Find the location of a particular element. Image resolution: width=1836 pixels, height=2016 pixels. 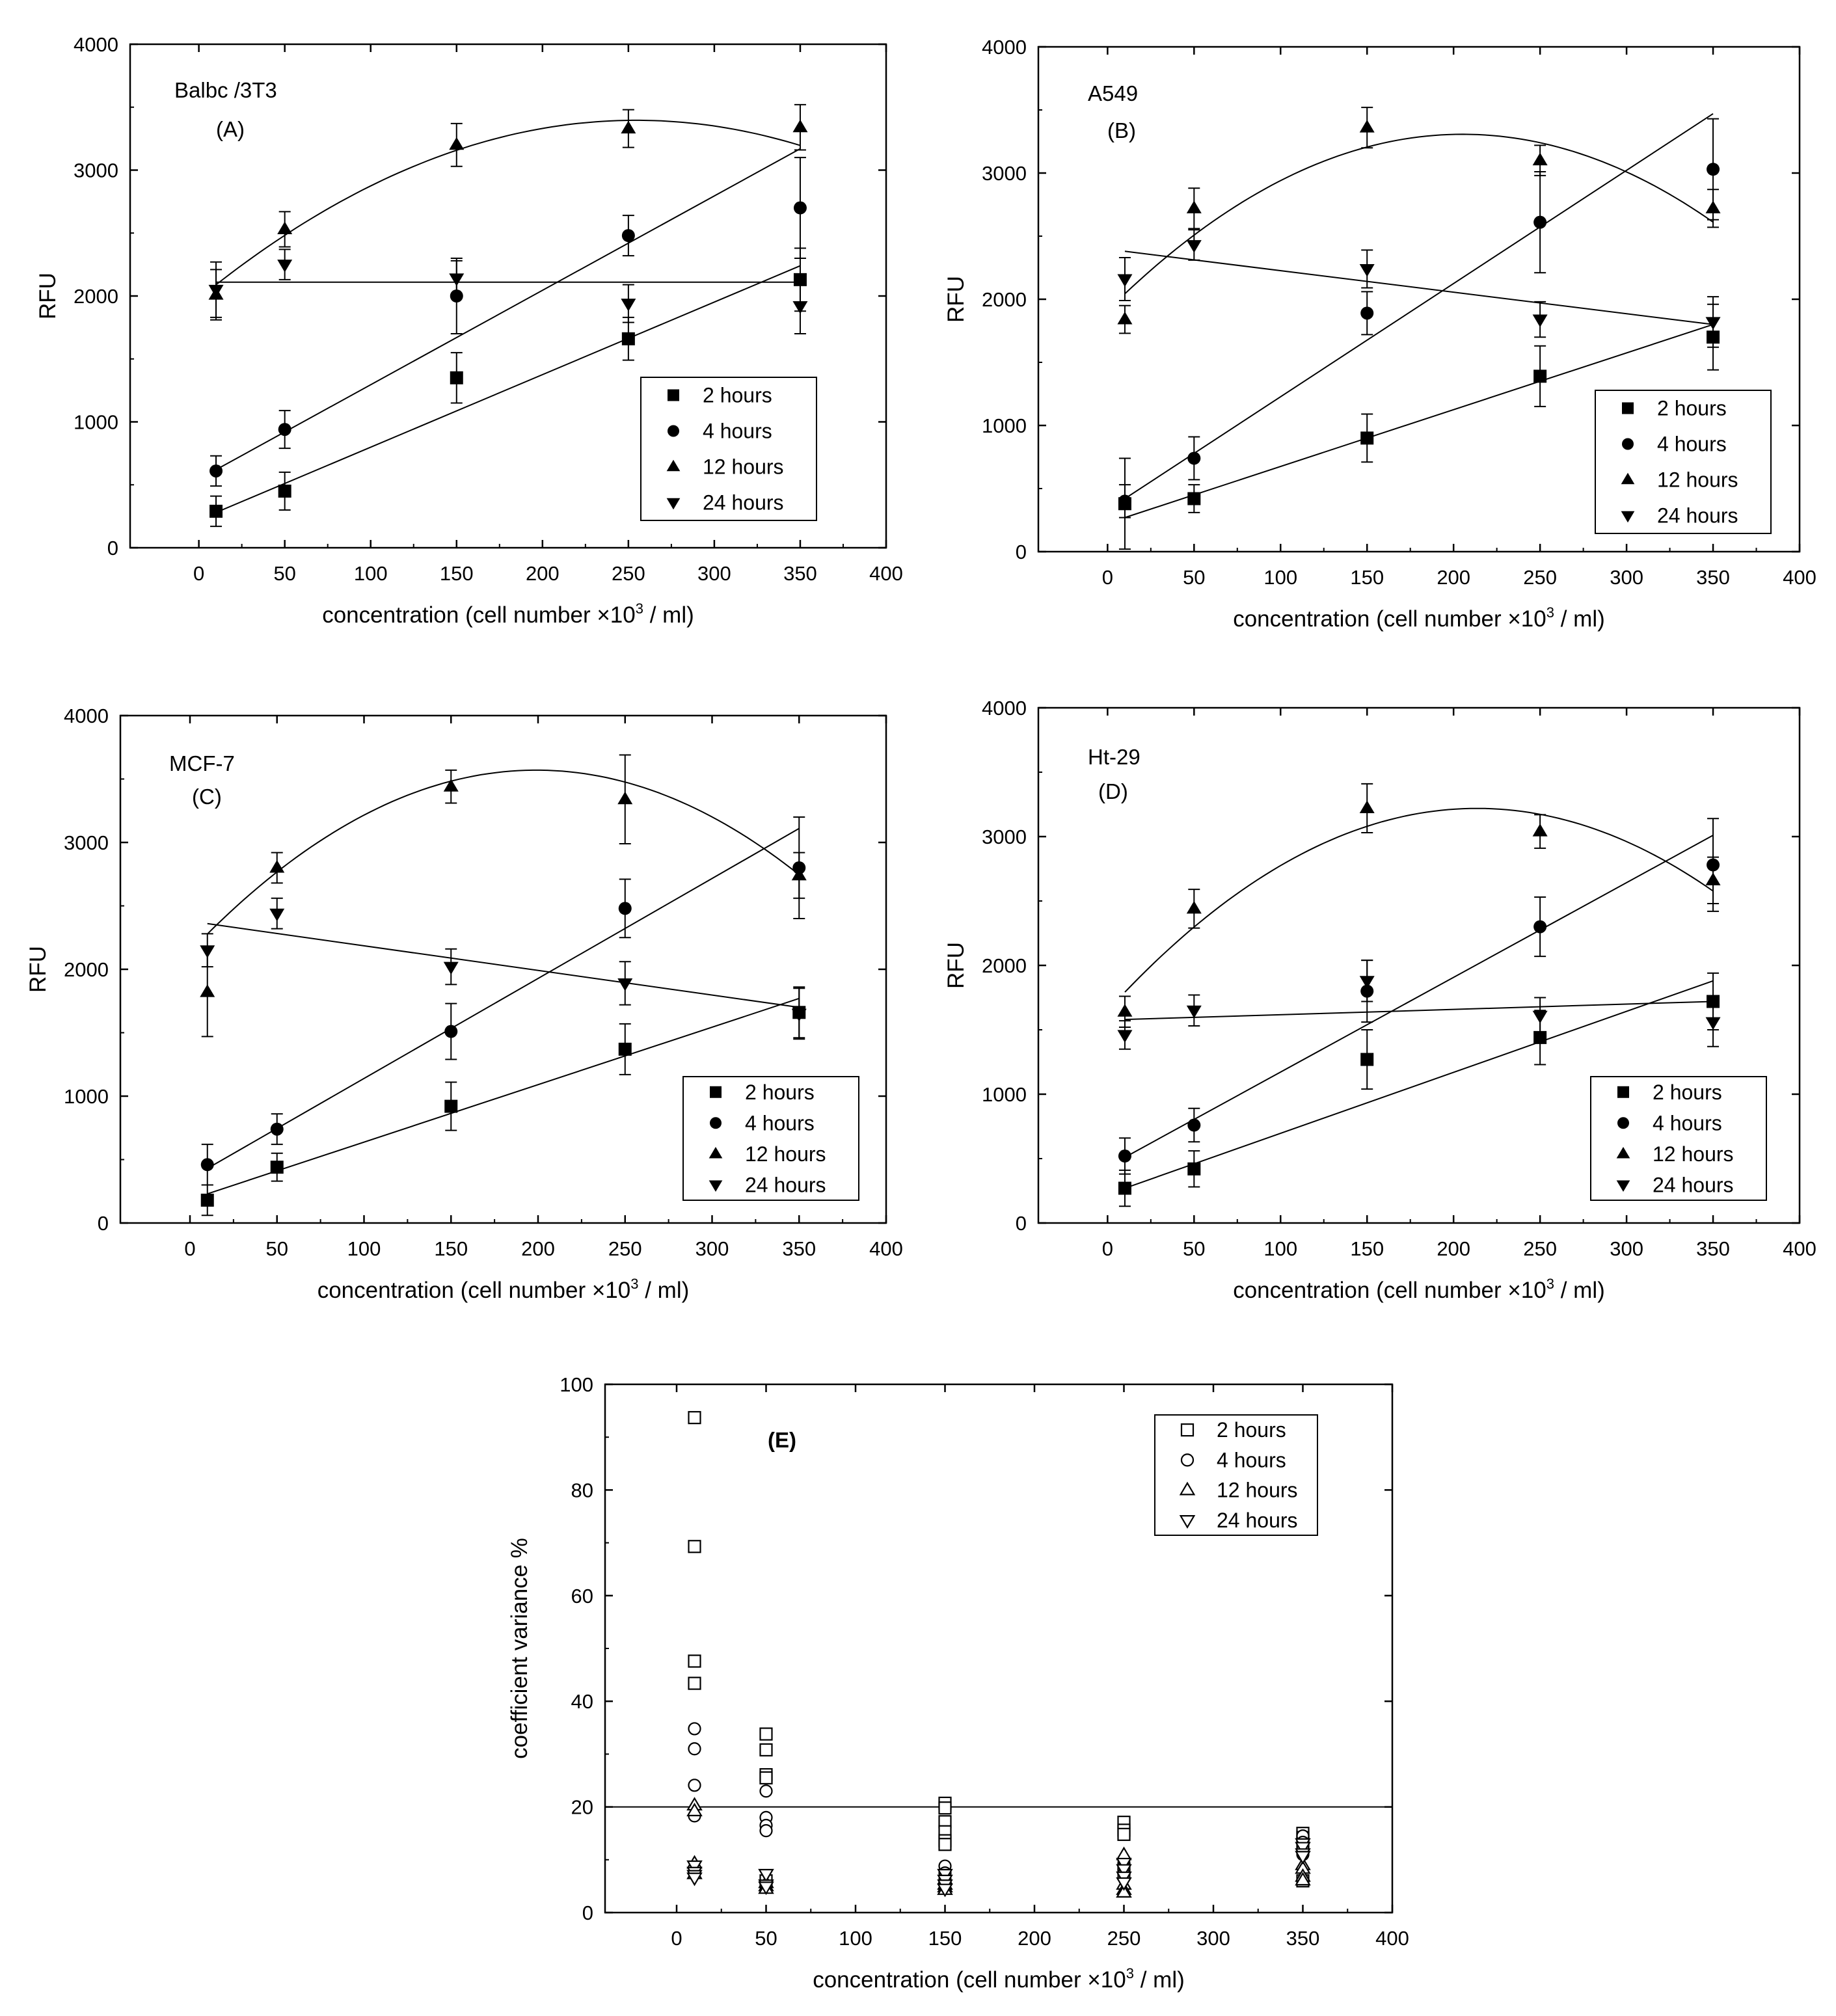

fit-line is located at coordinates (508, 309).